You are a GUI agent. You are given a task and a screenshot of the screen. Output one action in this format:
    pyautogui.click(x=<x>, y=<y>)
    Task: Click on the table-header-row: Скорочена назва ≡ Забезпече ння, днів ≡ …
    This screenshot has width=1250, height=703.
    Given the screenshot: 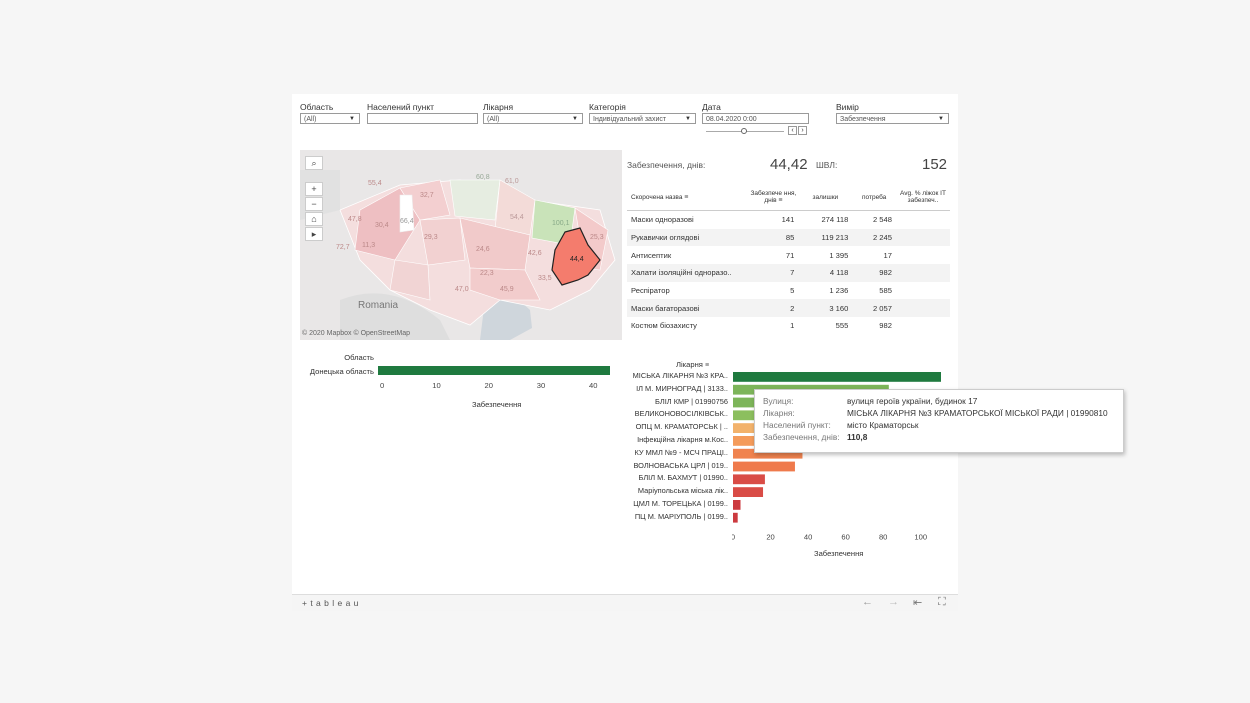 What is the action you would take?
    pyautogui.click(x=788, y=197)
    